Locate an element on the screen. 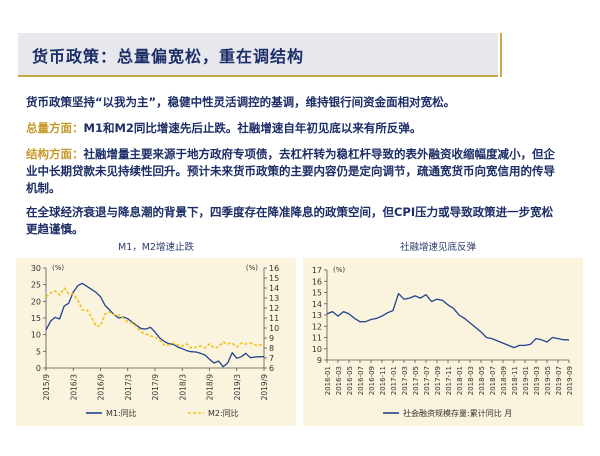 This screenshot has height=456, width=600. y-tick-label-left: 11 is located at coordinates (317, 338).